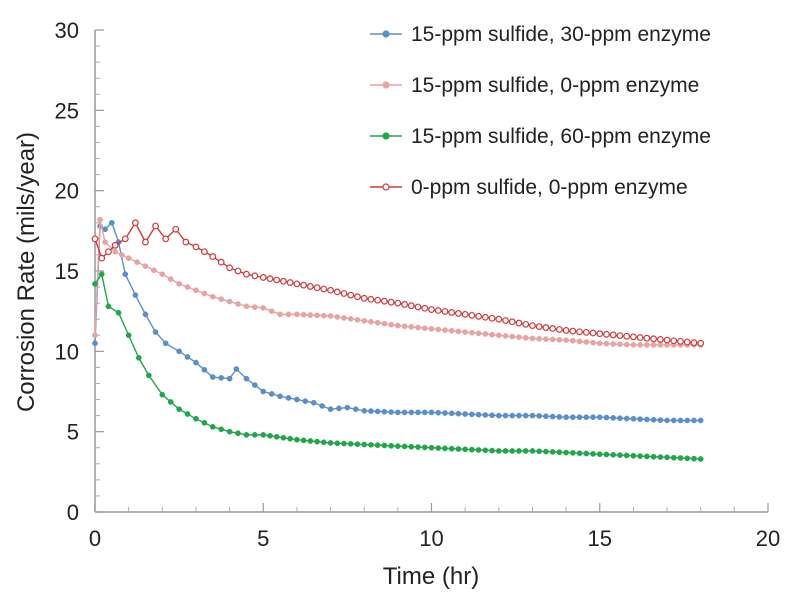 This screenshot has width=800, height=613. I want to click on y-tick-label: 10, so click(67, 351).